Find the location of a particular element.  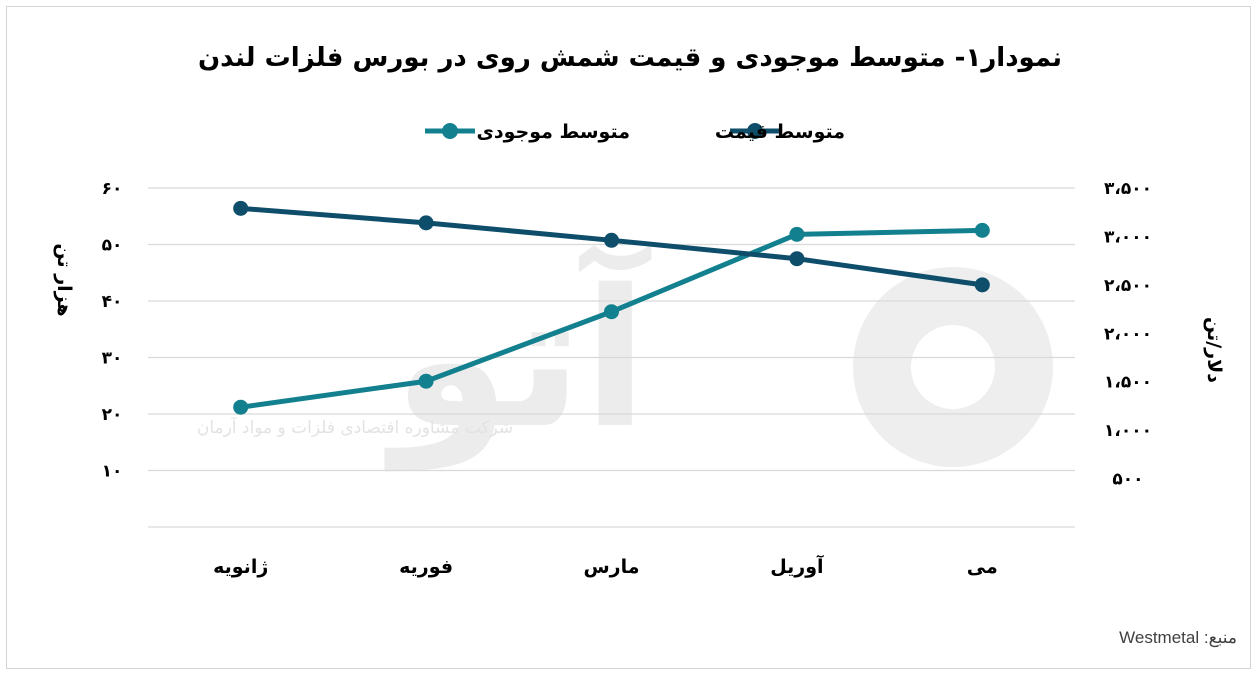

right-tick-label: ۳،۵۰۰ is located at coordinates (1128, 189).